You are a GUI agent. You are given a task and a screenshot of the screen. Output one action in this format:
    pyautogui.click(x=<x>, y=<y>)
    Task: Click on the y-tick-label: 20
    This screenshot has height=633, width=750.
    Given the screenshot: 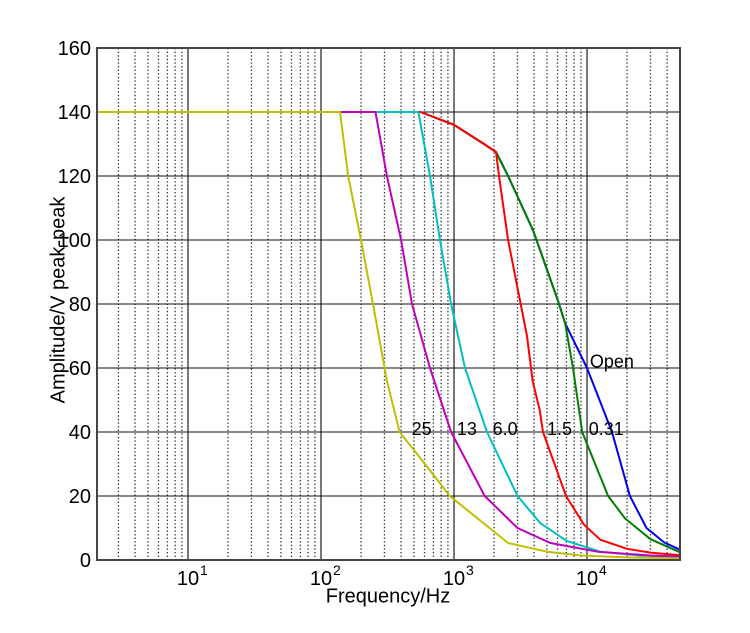 What is the action you would take?
    pyautogui.click(x=80, y=497)
    